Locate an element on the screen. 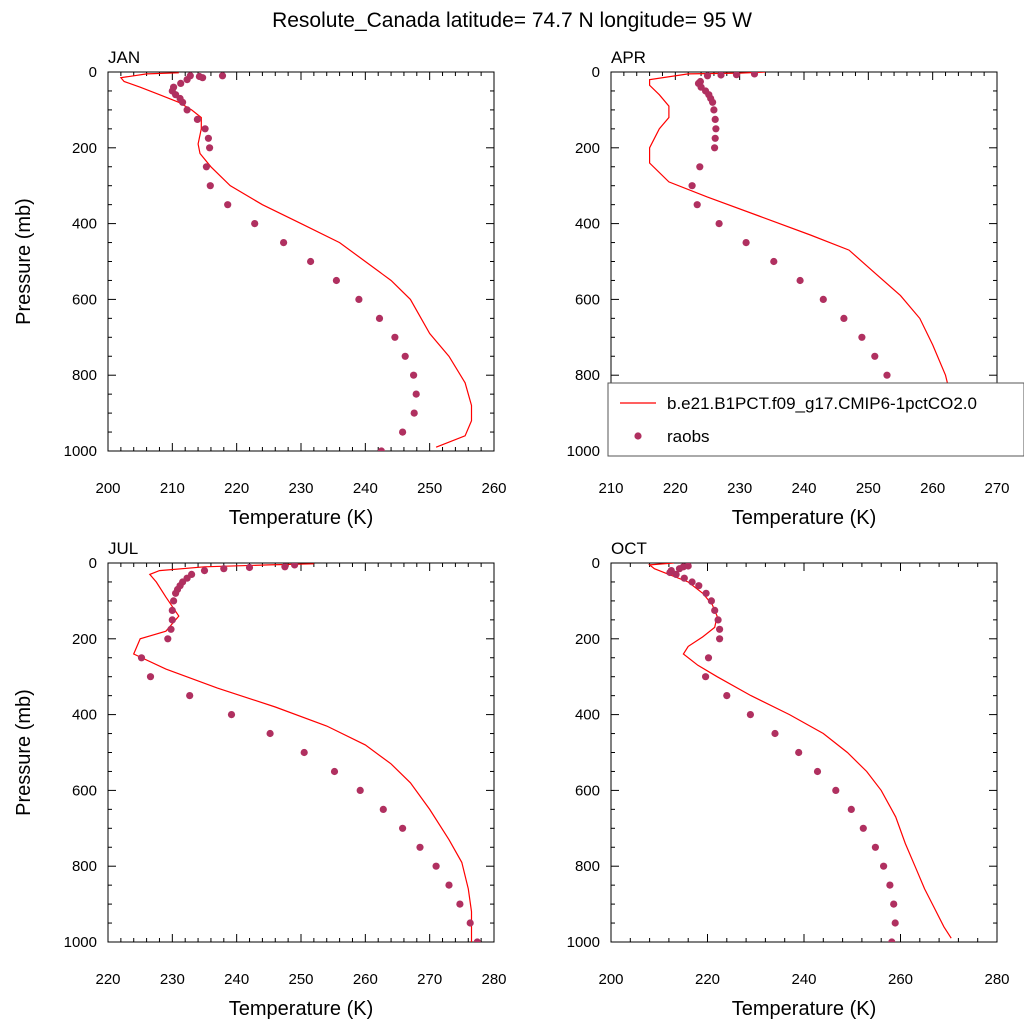 The image size is (1024, 1024). legend-box is located at coordinates (815, 419).